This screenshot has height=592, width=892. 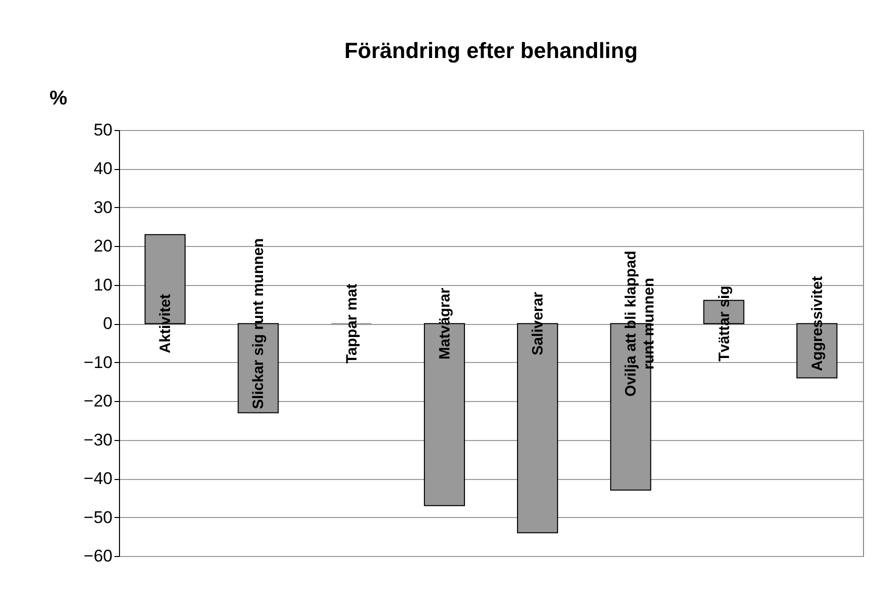 I want to click on x-tick-label: Matvägrar, so click(x=445, y=324).